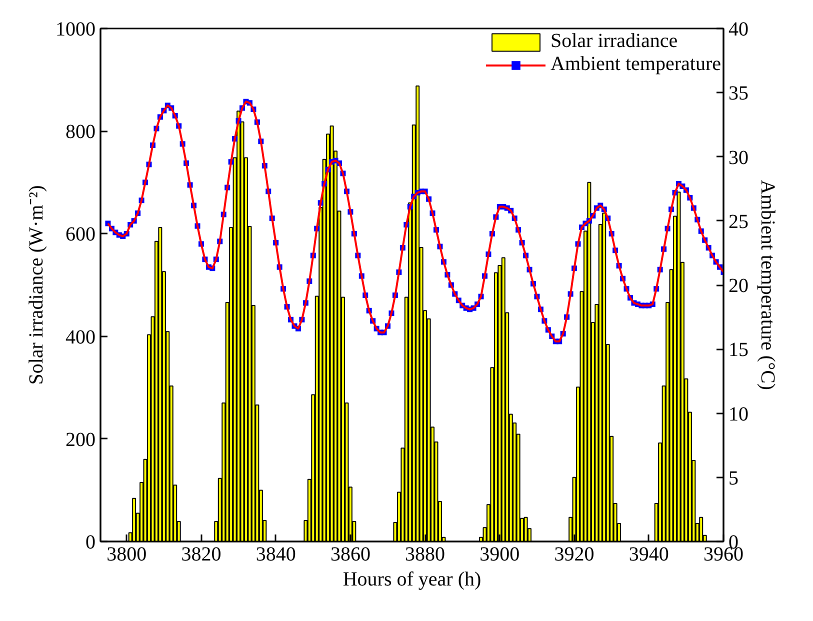 This screenshot has width=813, height=621. I want to click on y-tick-label: 600, so click(81, 235).